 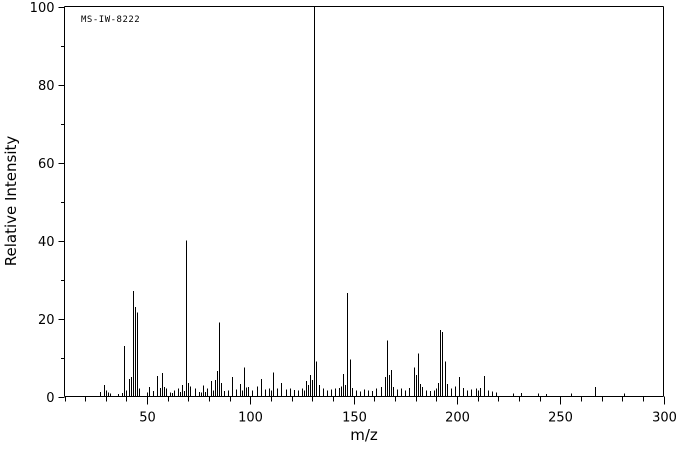 I want to click on y-tick-label: 40, so click(x=46, y=242).